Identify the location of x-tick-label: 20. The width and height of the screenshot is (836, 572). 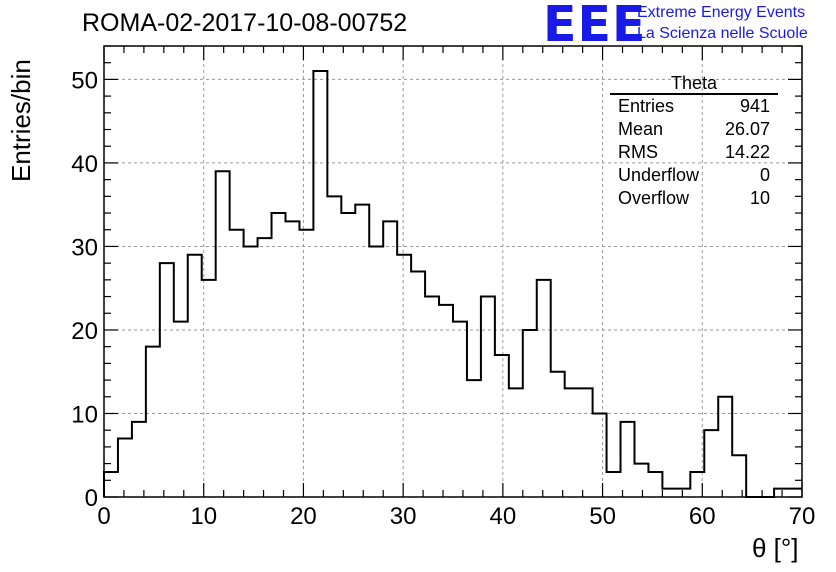
(303, 516).